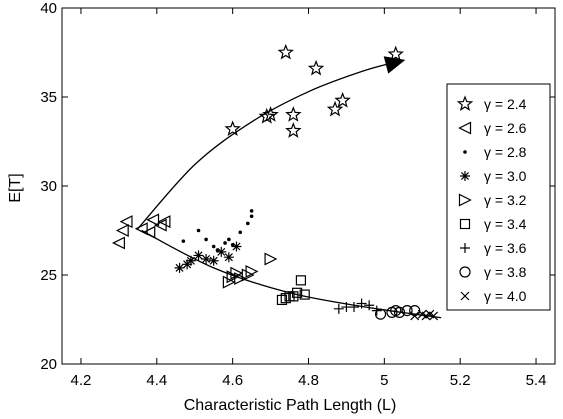 This screenshot has height=419, width=563. What do you see at coordinates (81, 380) in the screenshot?
I see `x-tick-label: 4.2` at bounding box center [81, 380].